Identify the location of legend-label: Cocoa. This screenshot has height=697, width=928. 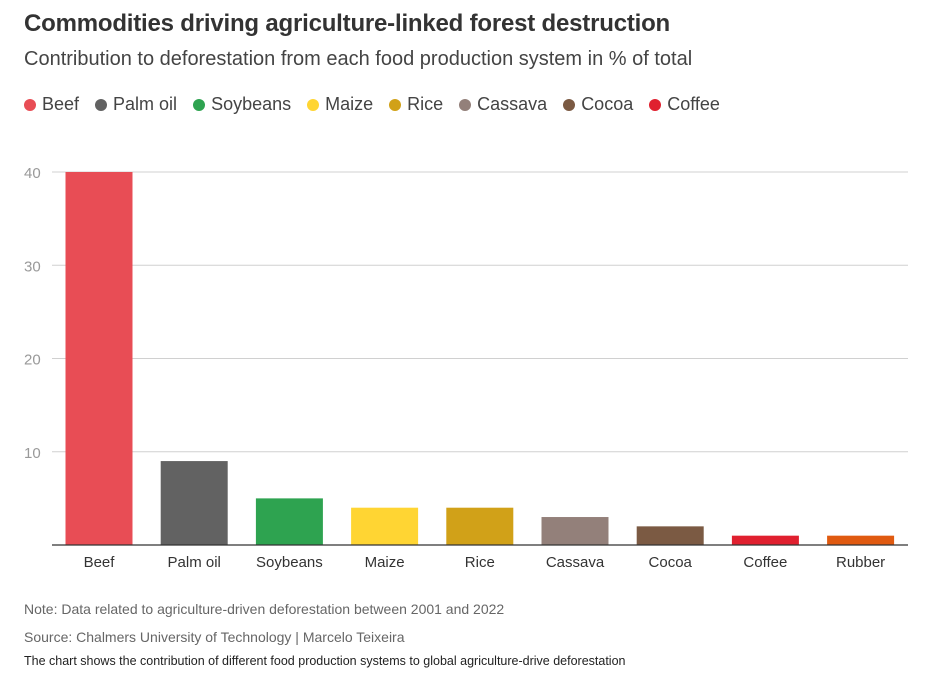
(607, 104).